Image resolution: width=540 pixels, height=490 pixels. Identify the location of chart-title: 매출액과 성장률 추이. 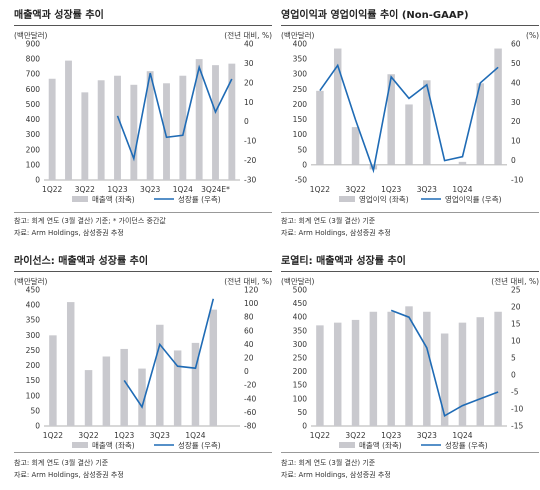
(59, 15).